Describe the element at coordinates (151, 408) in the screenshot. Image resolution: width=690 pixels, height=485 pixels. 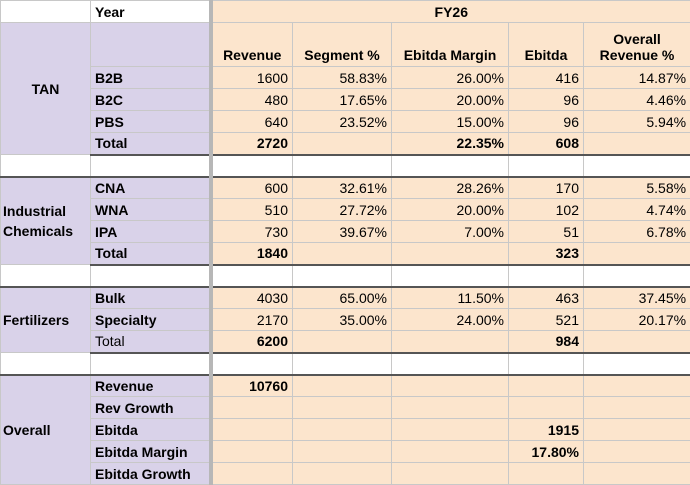
I see `row-label: Rev Growth` at that location.